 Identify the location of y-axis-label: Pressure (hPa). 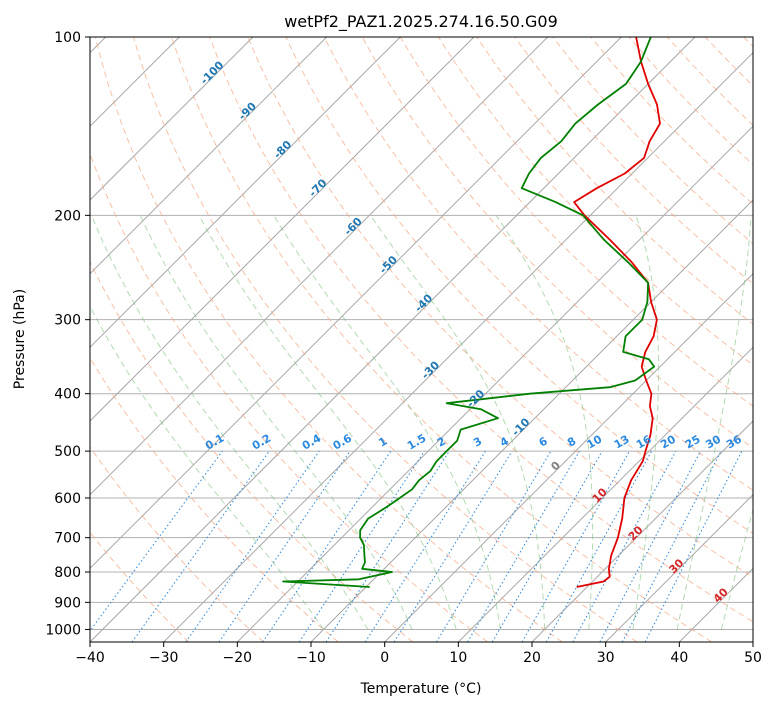
(20, 339).